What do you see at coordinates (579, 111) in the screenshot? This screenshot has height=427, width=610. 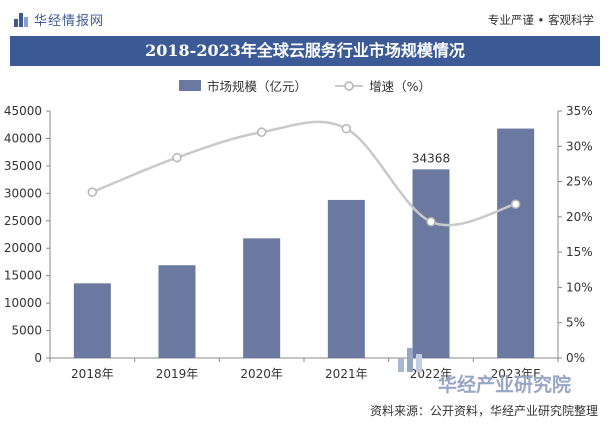 I see `right-axis-tick-label: 35%` at bounding box center [579, 111].